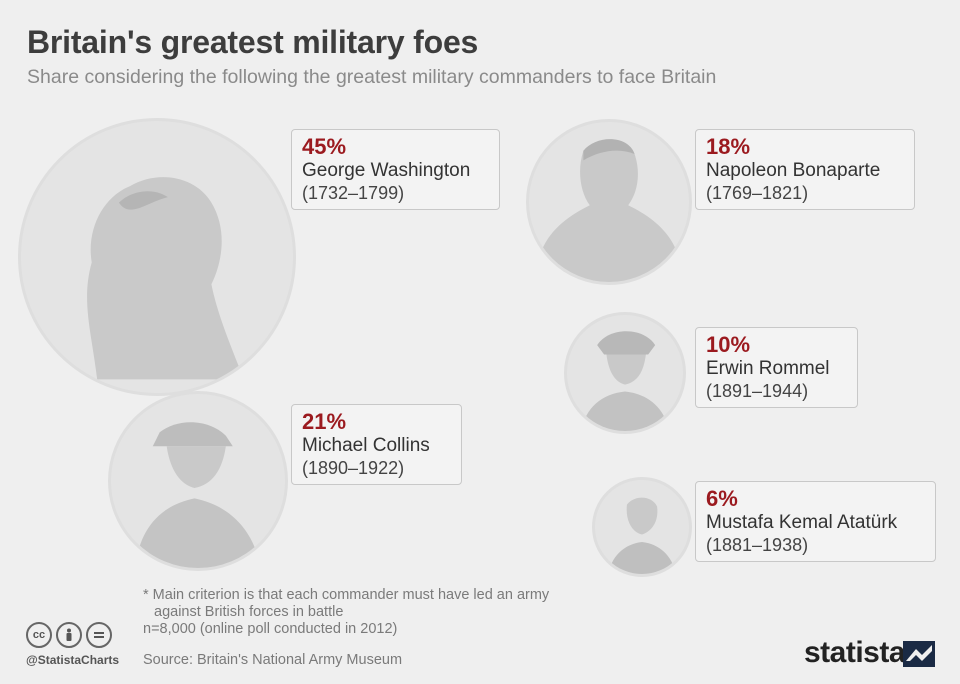 The image size is (960, 684). I want to click on category-label-napoleon-bonaparte: Napoleon Bonaparte, so click(793, 170).